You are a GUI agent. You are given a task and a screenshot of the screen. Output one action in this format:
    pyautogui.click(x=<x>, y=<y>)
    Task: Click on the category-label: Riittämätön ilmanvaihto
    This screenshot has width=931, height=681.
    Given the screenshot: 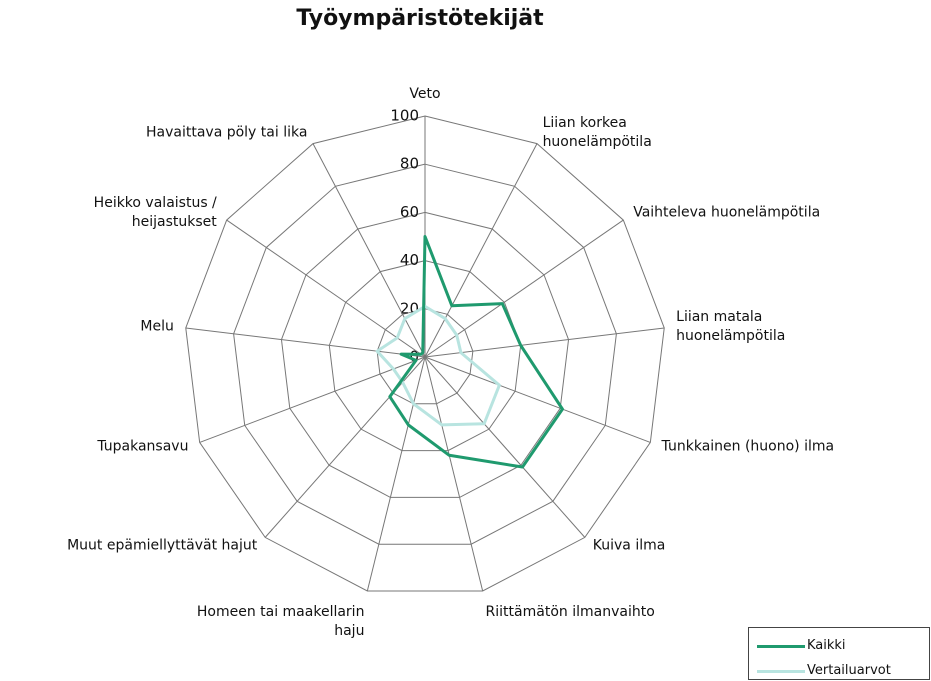 What is the action you would take?
    pyautogui.click(x=570, y=611)
    